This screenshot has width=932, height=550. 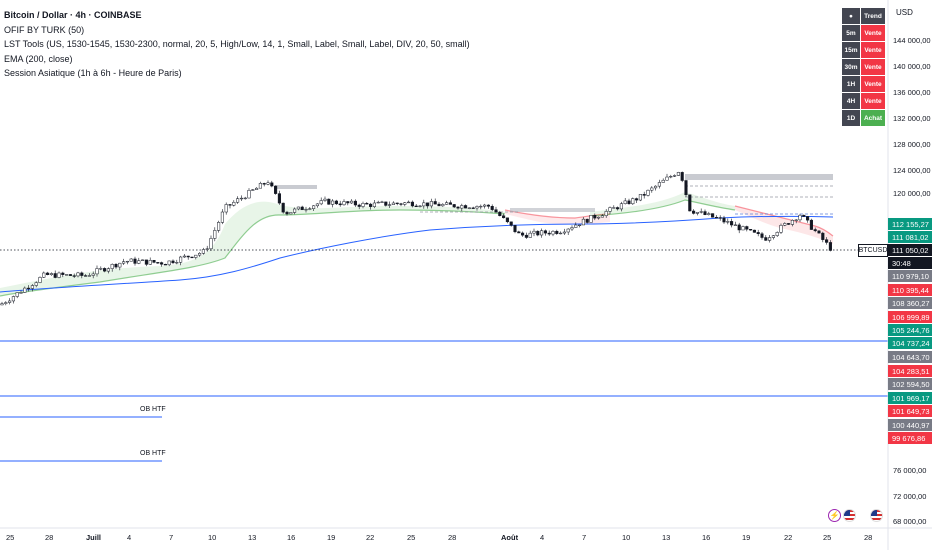 What do you see at coordinates (417, 254) in the screenshot?
I see `ema-200-line` at bounding box center [417, 254].